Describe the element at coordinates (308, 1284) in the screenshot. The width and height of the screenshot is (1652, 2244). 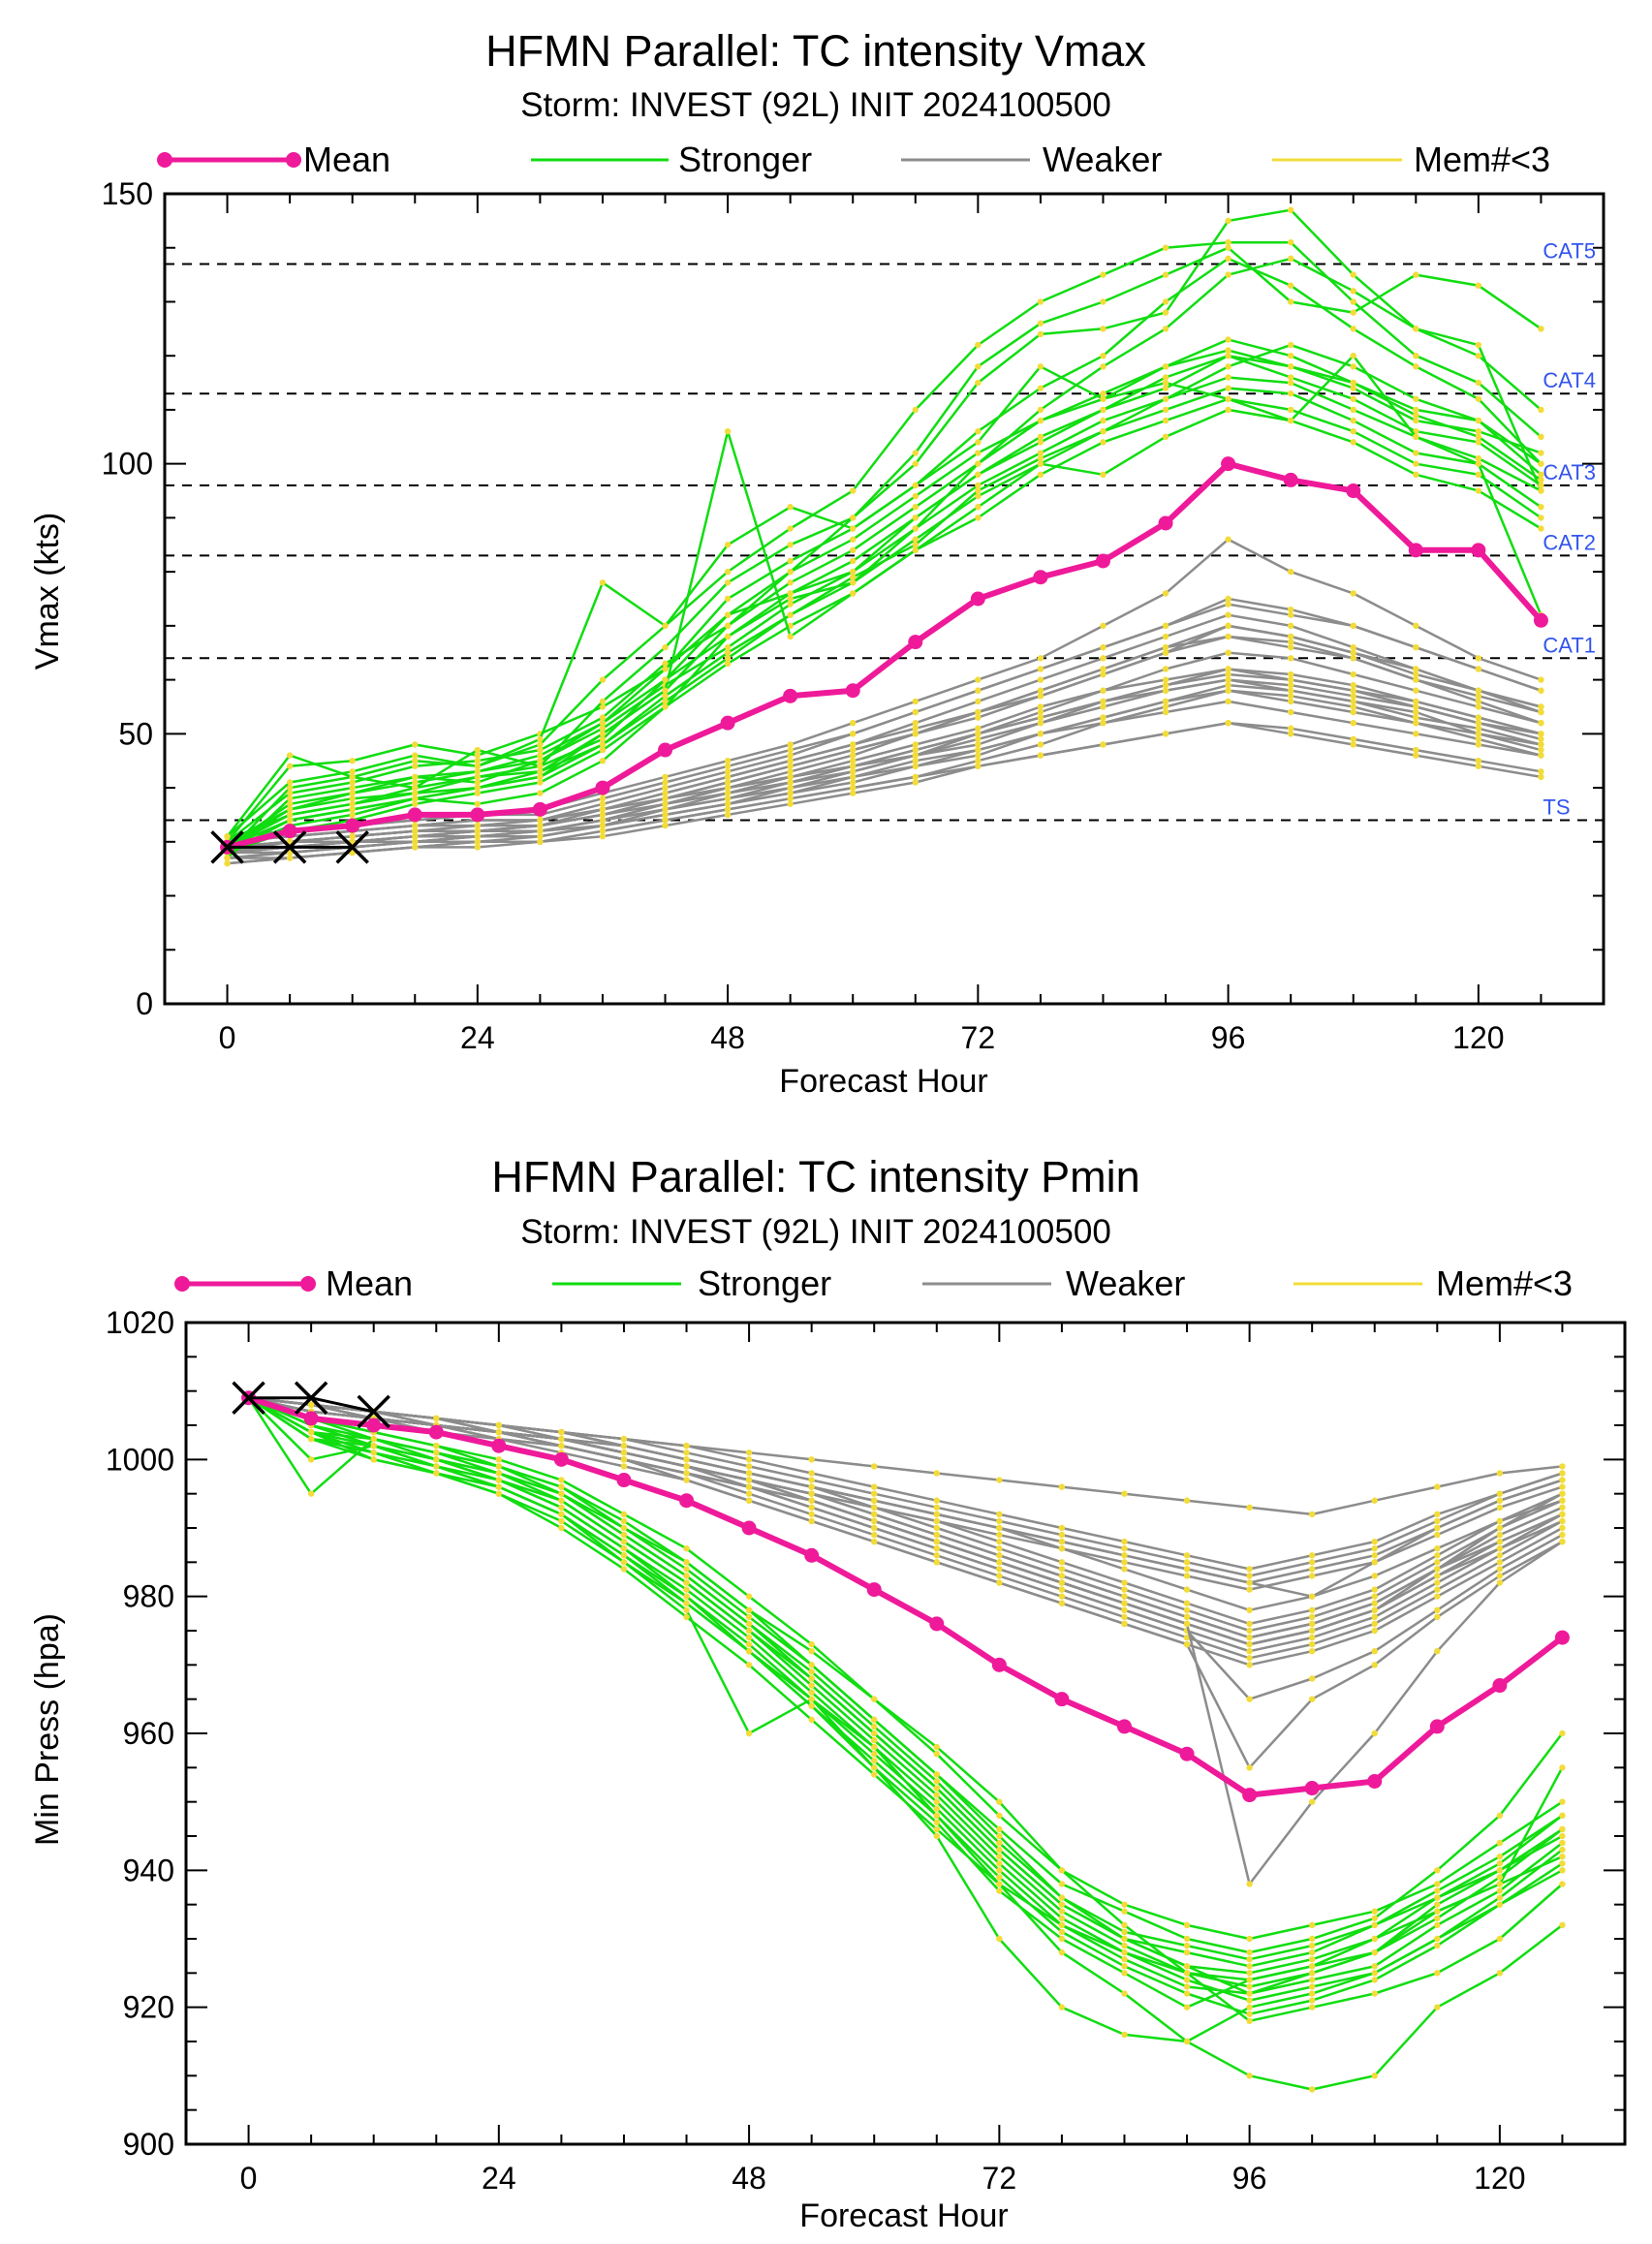
I see `legend-mean-marker` at that location.